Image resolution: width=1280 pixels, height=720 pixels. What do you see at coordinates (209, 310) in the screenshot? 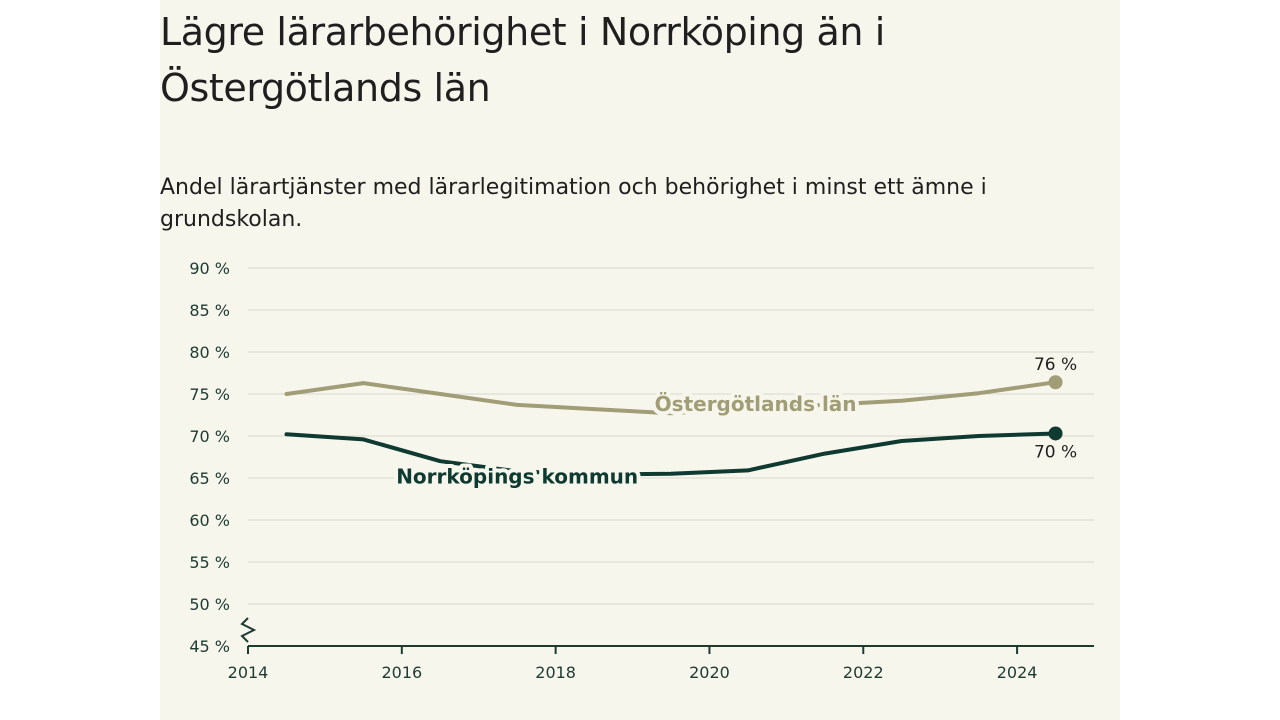
I see `y-tick-label: 85 %` at bounding box center [209, 310].